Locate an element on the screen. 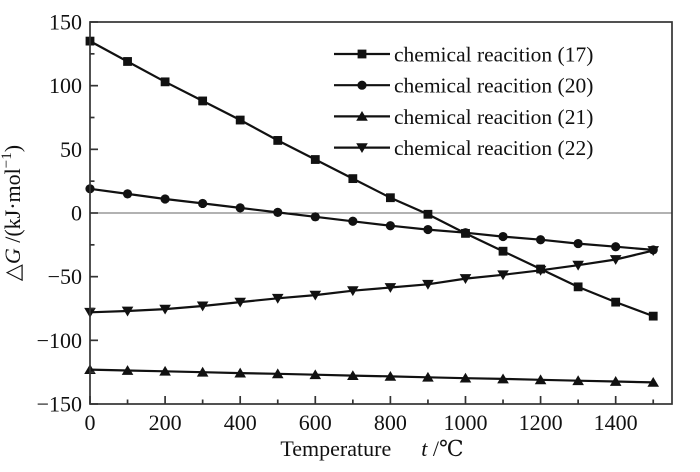  svg-text: −150 is located at coordinates (59, 404).